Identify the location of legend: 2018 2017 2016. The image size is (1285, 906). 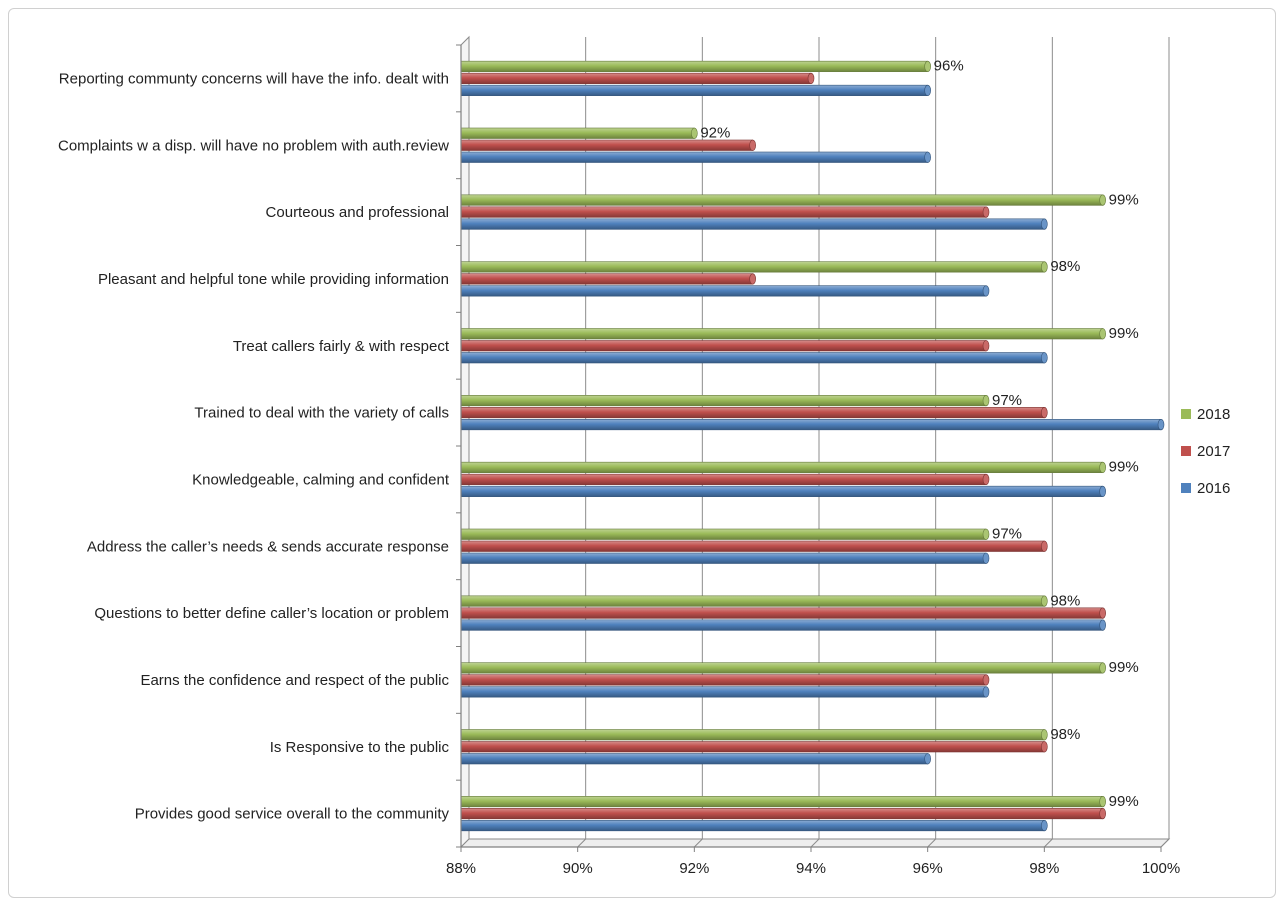
(1205, 451).